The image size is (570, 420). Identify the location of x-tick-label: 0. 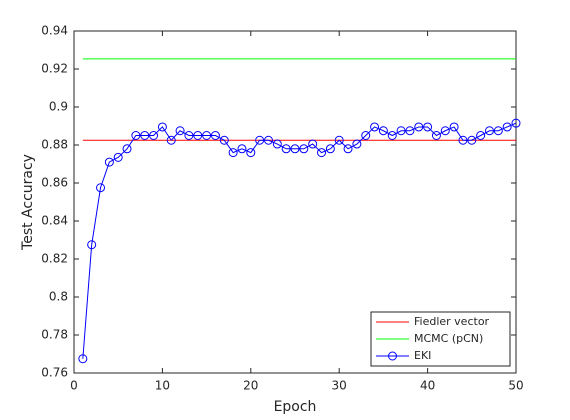
(74, 386).